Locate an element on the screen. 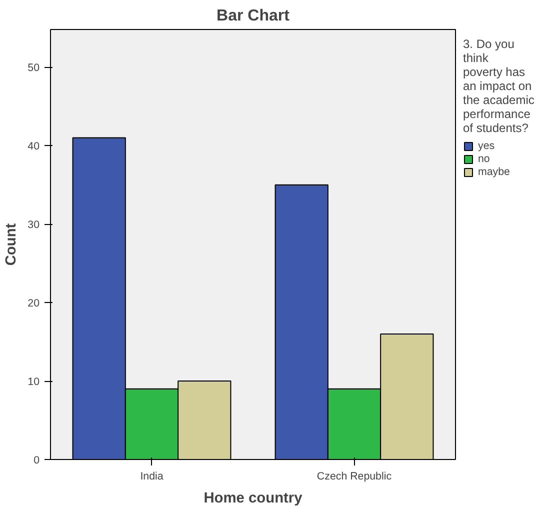 This screenshot has width=551, height=517. y-tick-label: 40 is located at coordinates (34, 146).